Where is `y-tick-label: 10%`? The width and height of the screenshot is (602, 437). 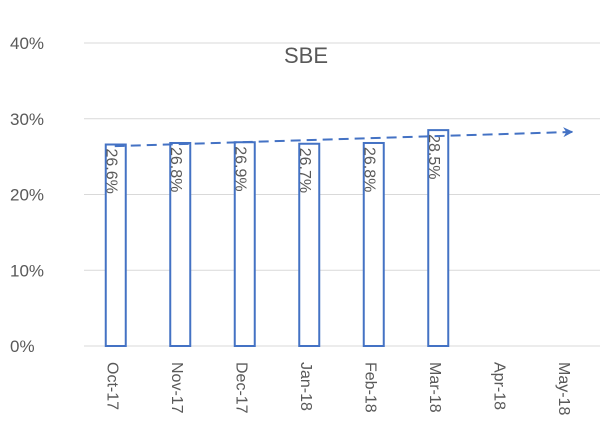 y-tick-label: 10% is located at coordinates (27, 270).